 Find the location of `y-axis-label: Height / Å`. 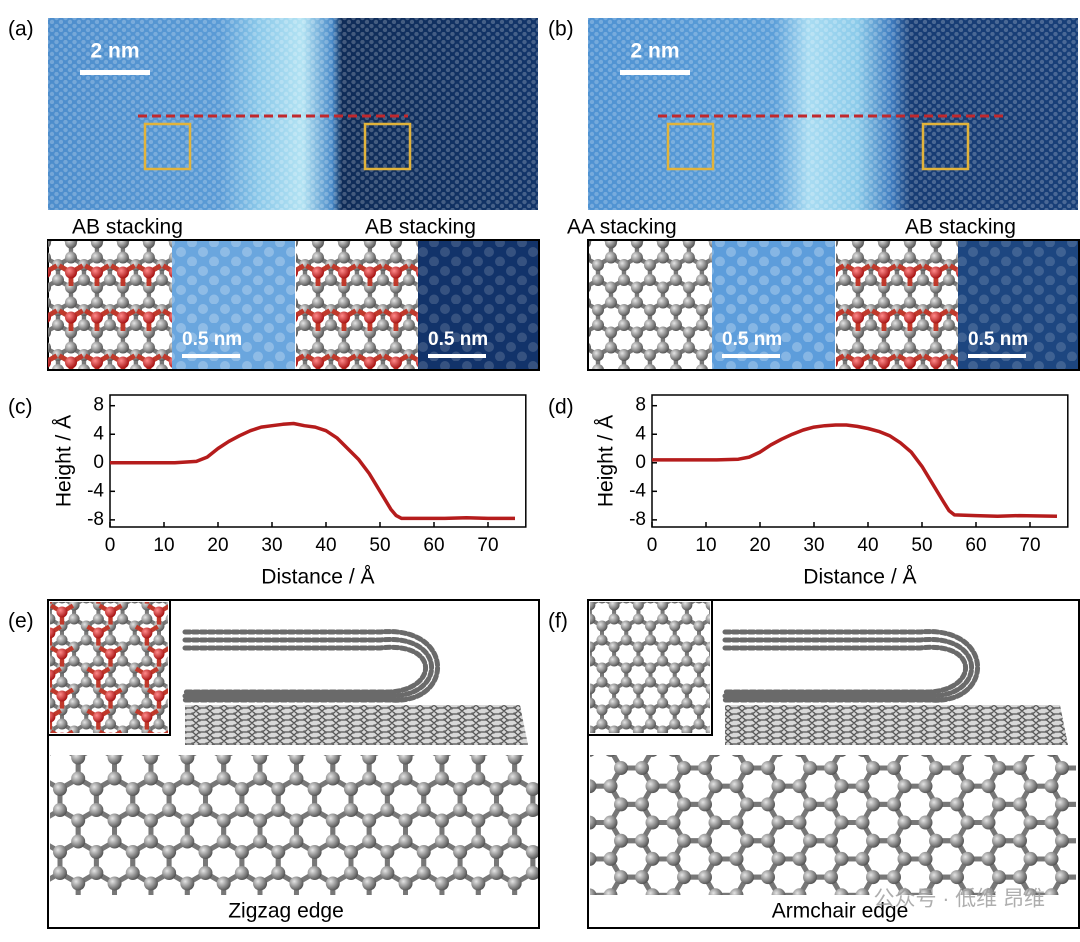

y-axis-label: Height / Å is located at coordinates (606, 461).